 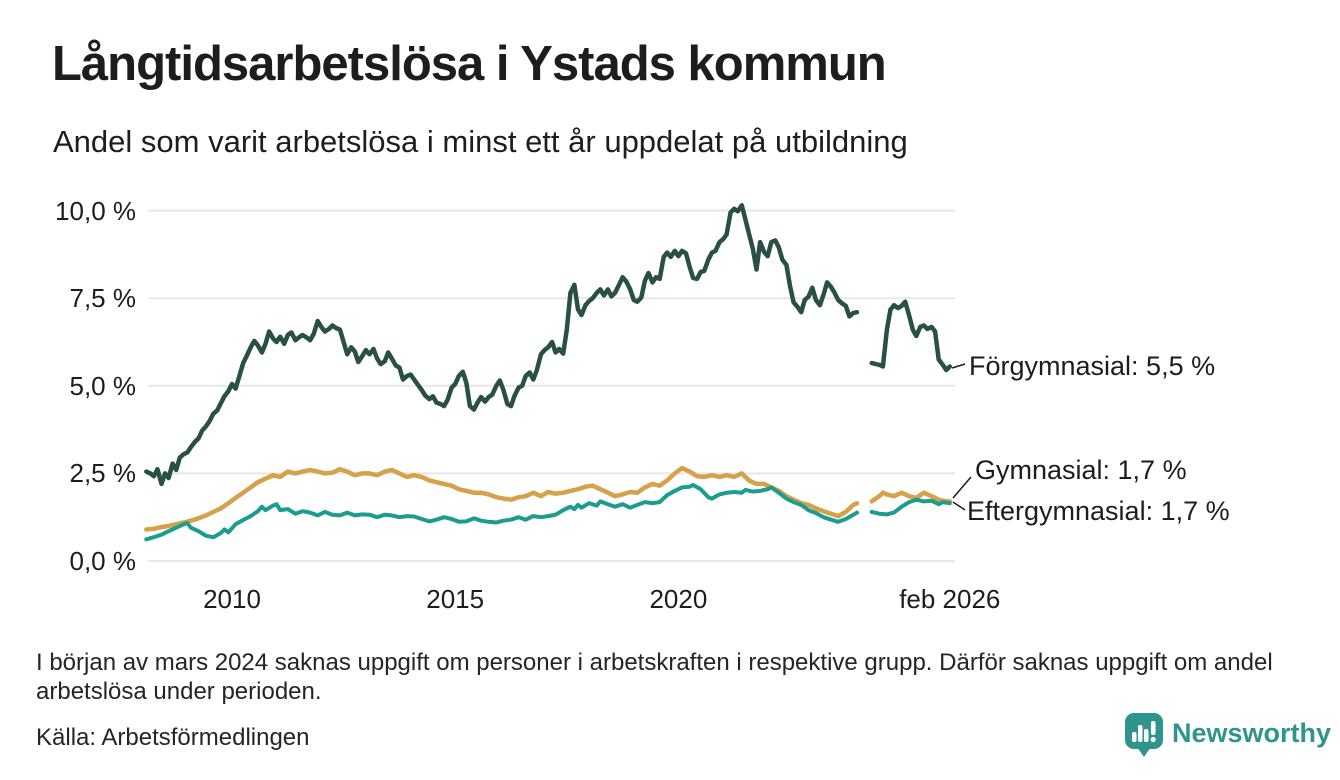 What do you see at coordinates (1144, 735) in the screenshot?
I see `newsworthy-logo-icon` at bounding box center [1144, 735].